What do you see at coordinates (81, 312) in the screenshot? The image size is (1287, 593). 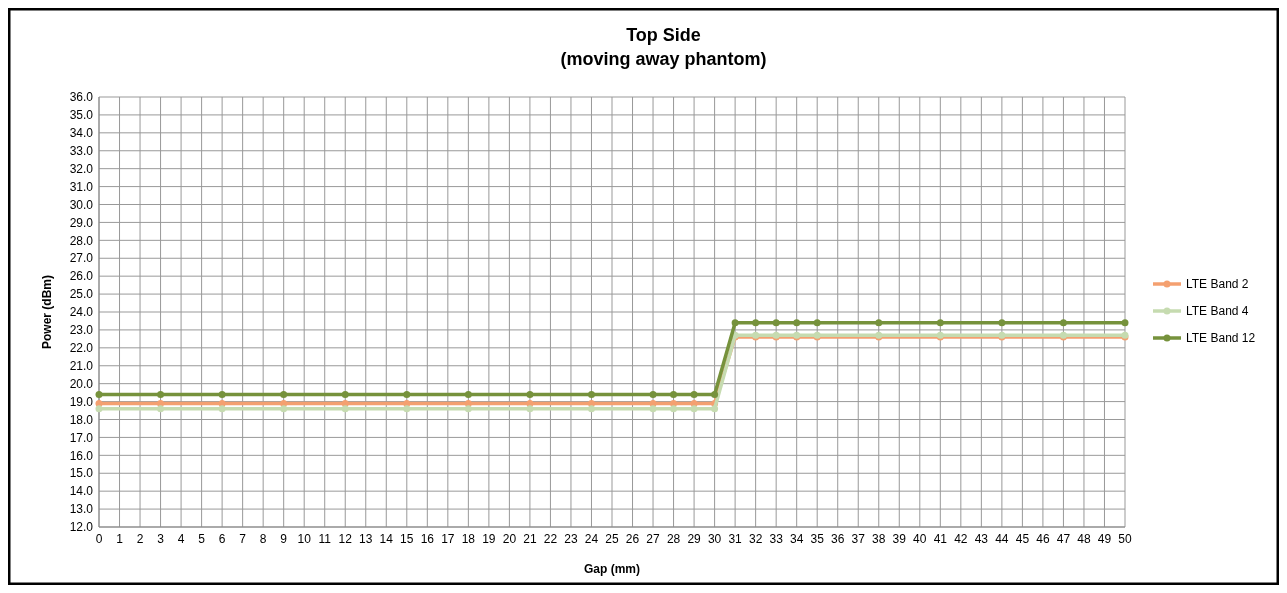 I see `y-tick-label: 24.0` at bounding box center [81, 312].